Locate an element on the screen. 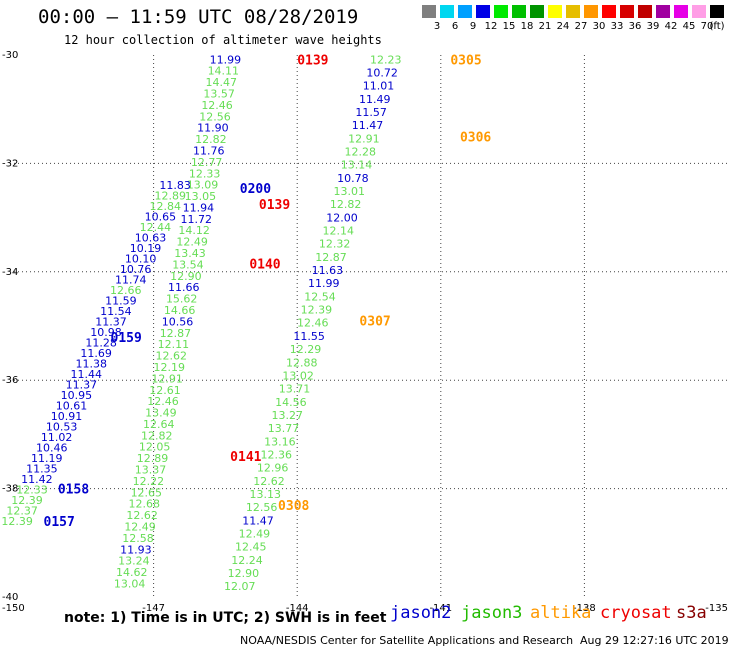 This screenshot has width=740, height=650. swh-value: 11.35 is located at coordinates (42, 469).